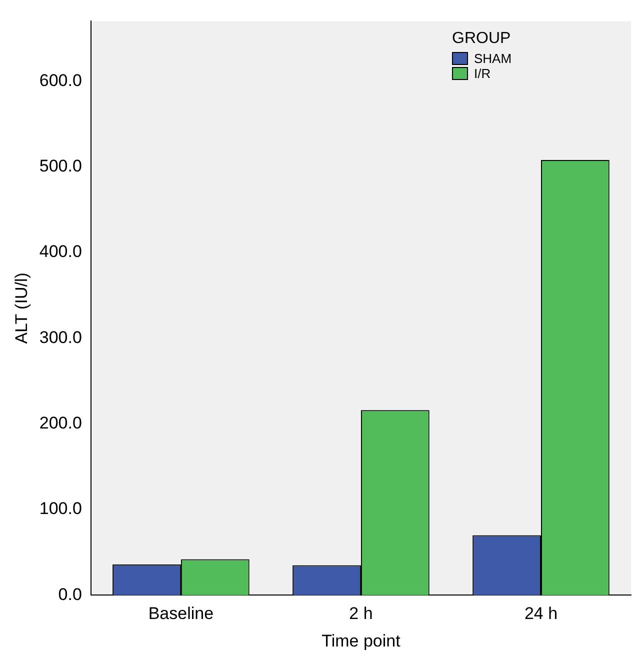 This screenshot has height=664, width=641. Describe the element at coordinates (361, 614) in the screenshot. I see `x-tick-label: 2 h` at that location.